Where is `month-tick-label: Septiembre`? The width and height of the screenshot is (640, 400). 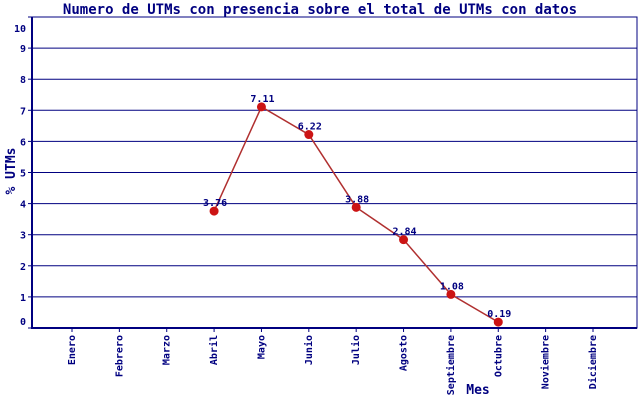 month-tick-label: Septiembre is located at coordinates (451, 365).